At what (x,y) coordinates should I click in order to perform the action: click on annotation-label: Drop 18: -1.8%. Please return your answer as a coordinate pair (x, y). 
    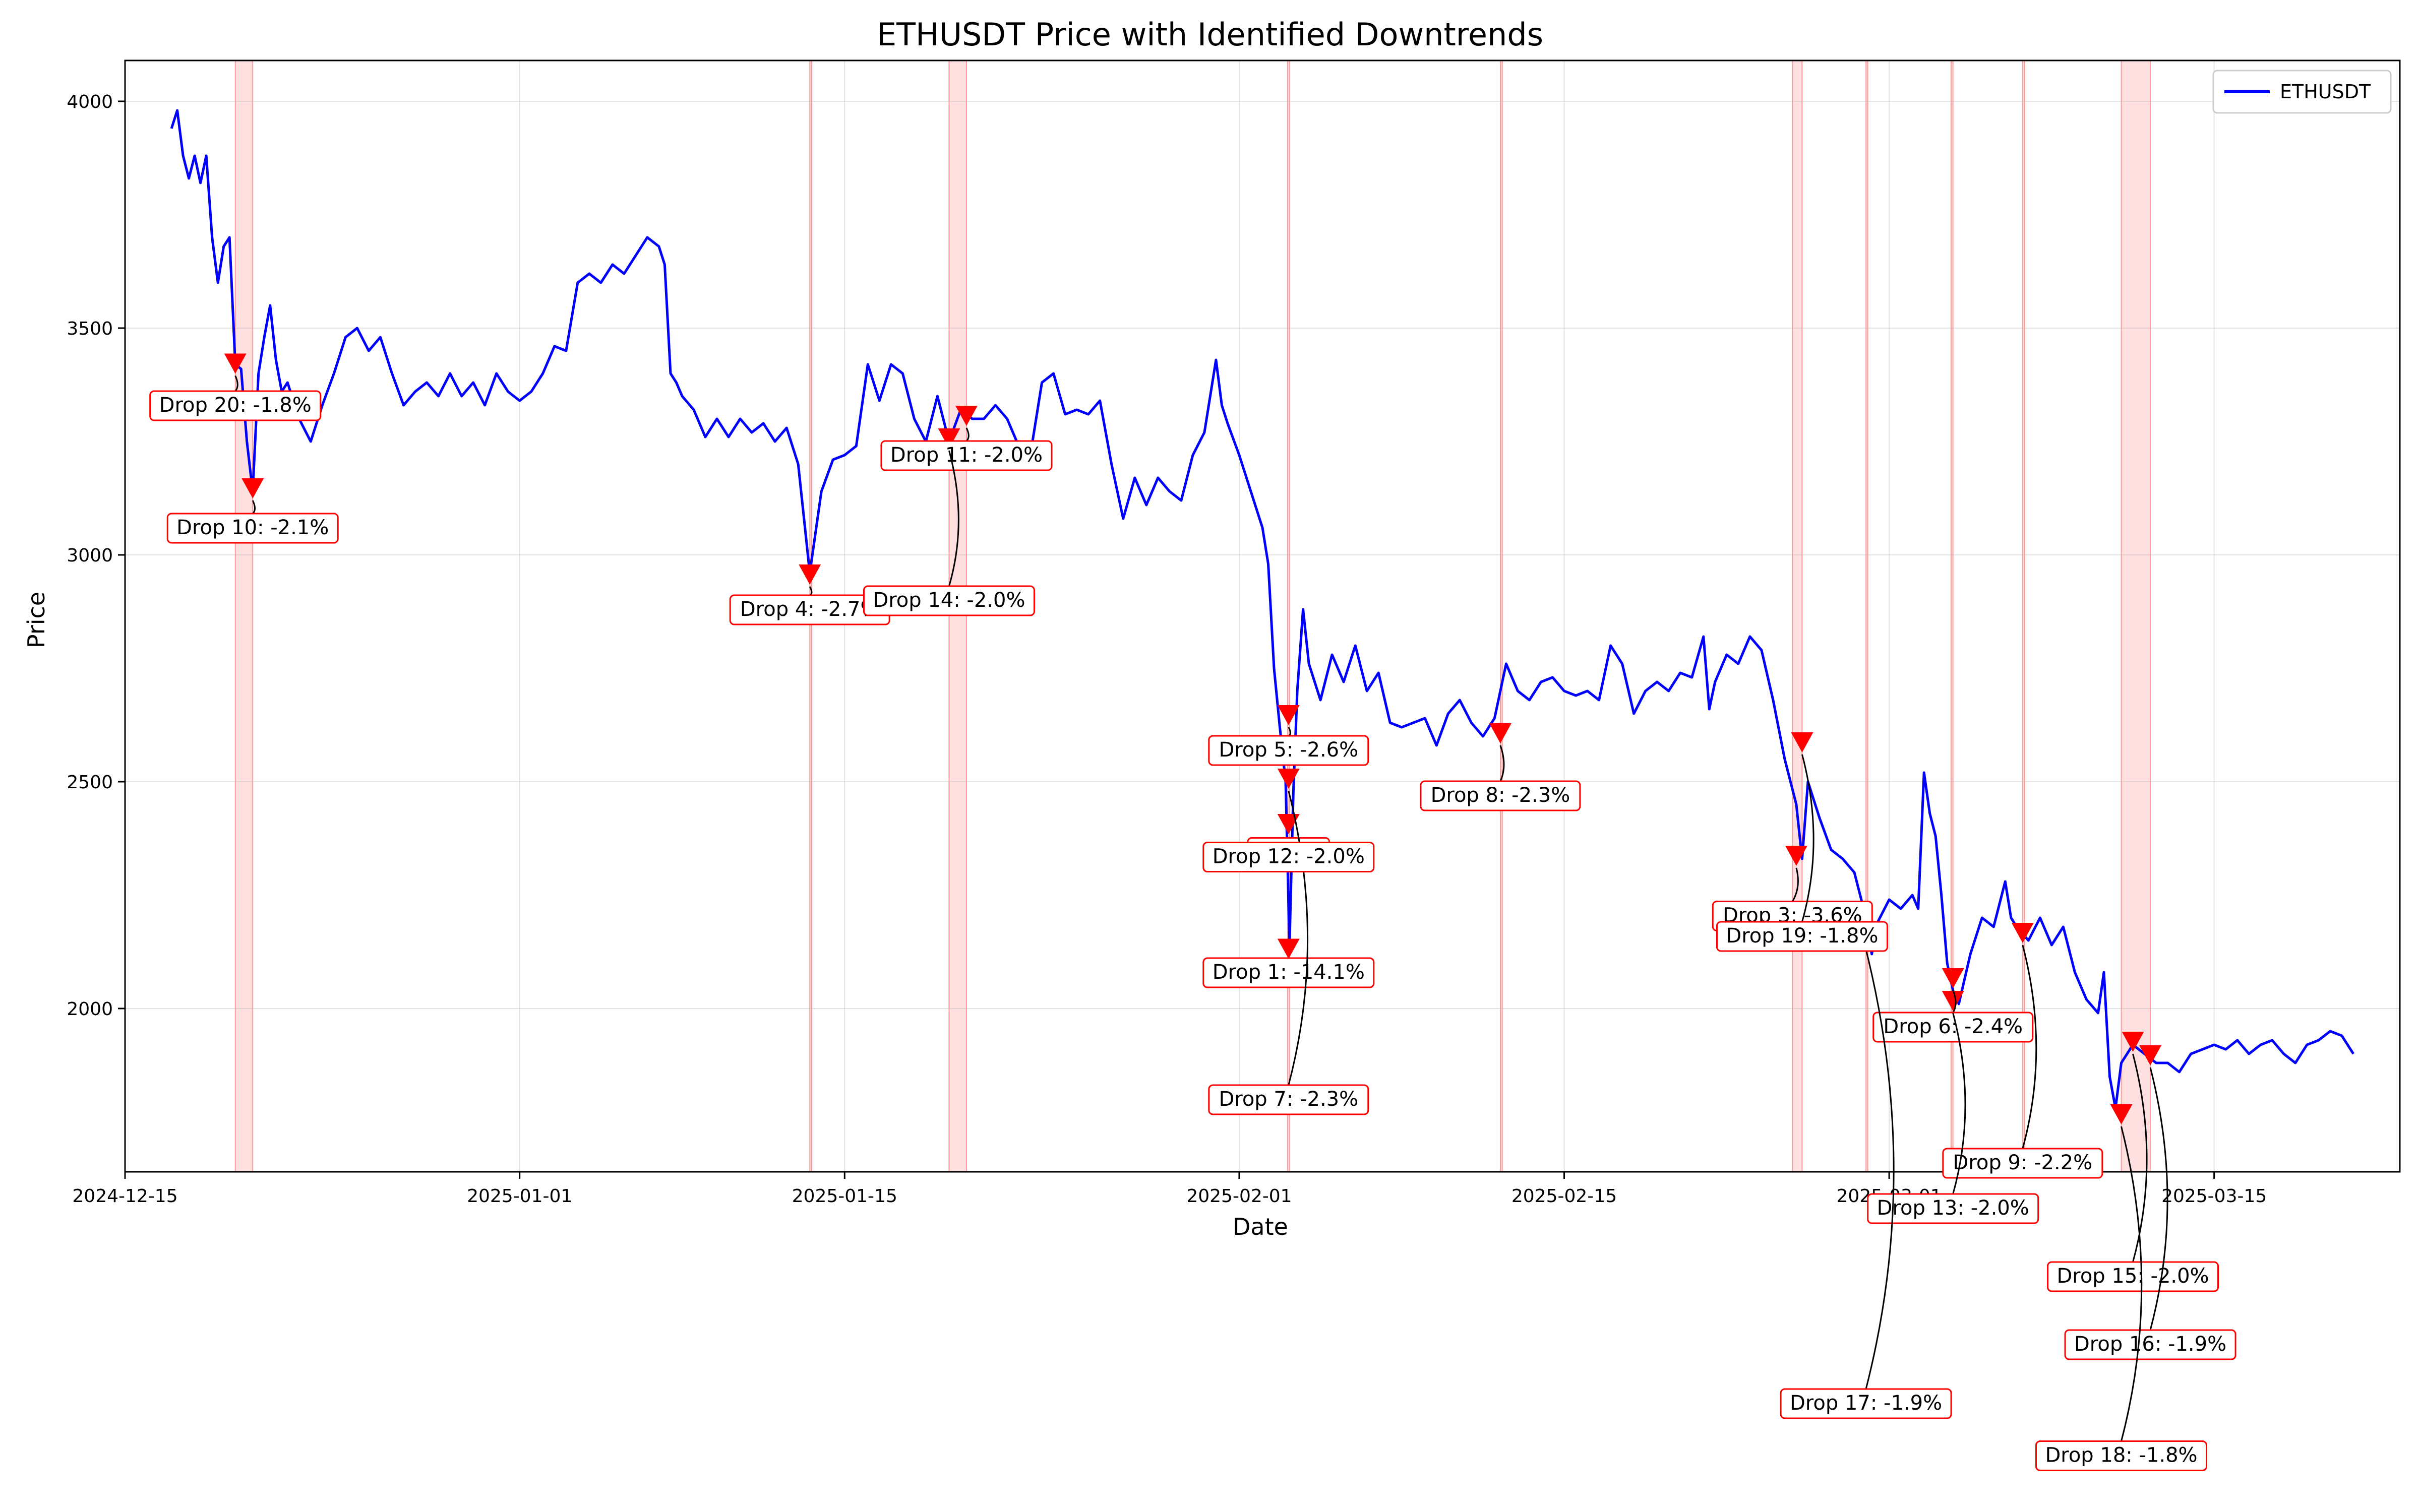
    Looking at the image, I should click on (2121, 1455).